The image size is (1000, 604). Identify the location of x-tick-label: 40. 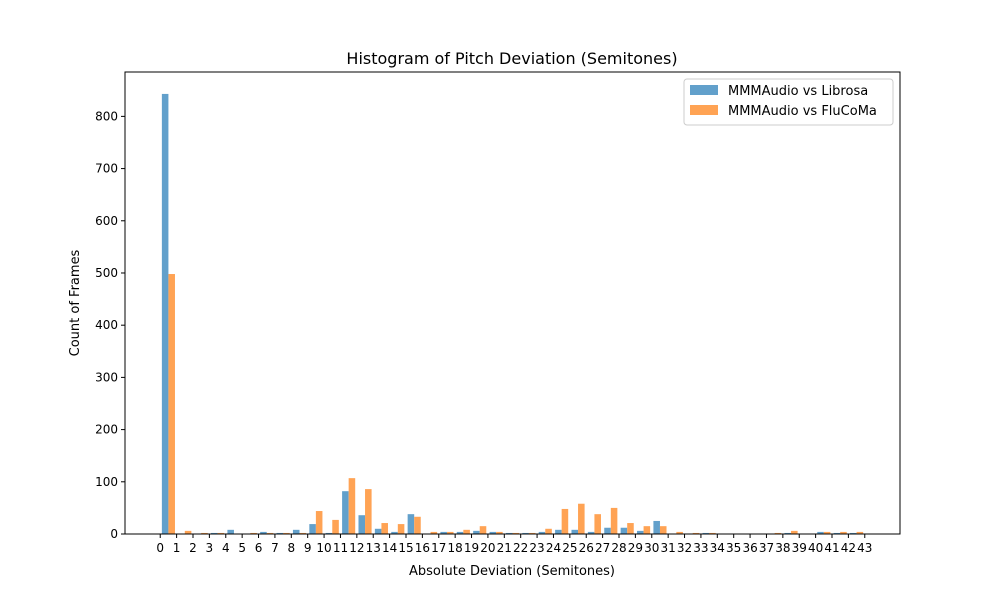
(815, 548).